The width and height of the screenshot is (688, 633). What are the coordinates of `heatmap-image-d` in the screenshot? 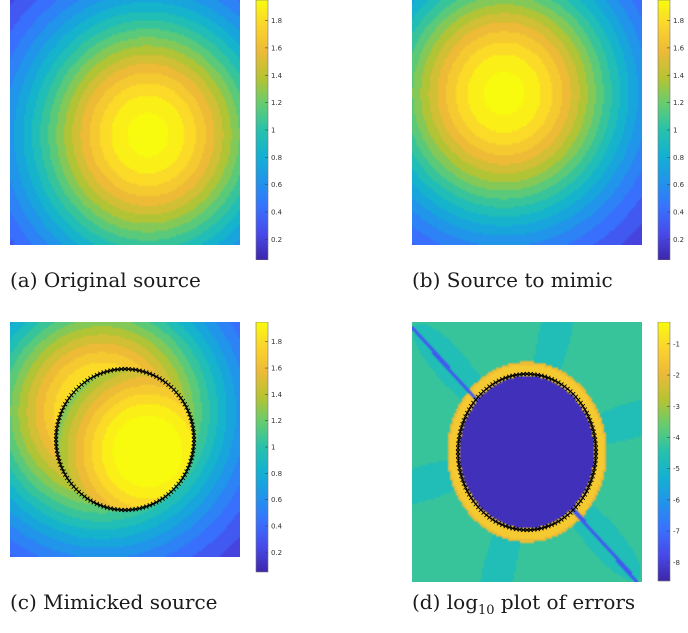 It's located at (527, 452).